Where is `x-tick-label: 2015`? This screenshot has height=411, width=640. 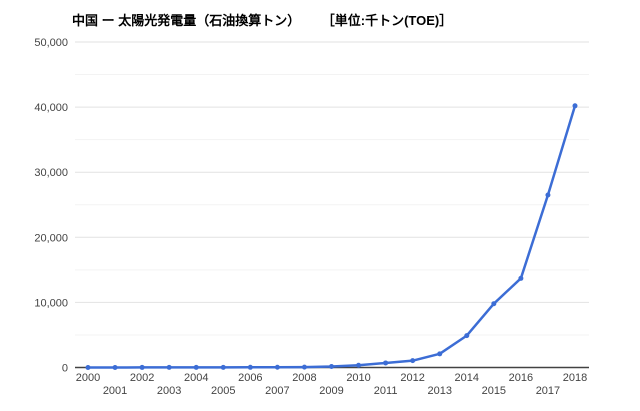 x-tick-label: 2015 is located at coordinates (494, 391).